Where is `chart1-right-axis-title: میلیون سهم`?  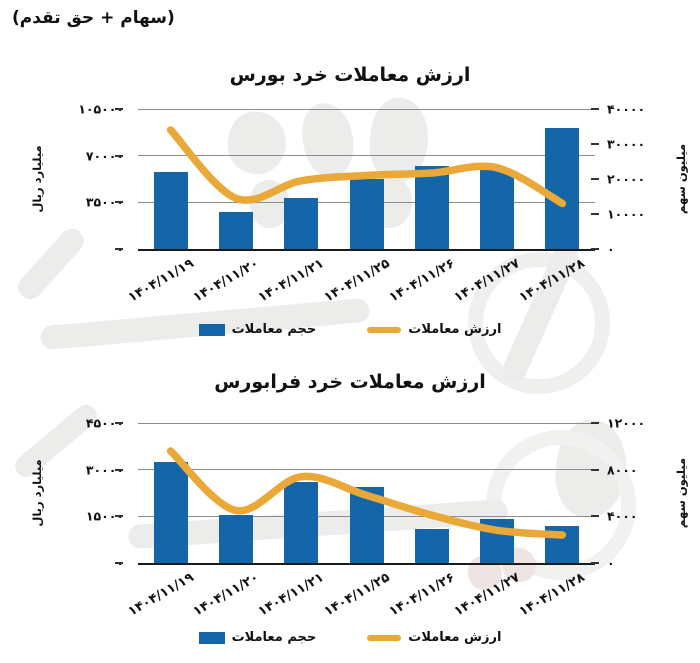 chart1-right-axis-title: میلیون سهم is located at coordinates (681, 179).